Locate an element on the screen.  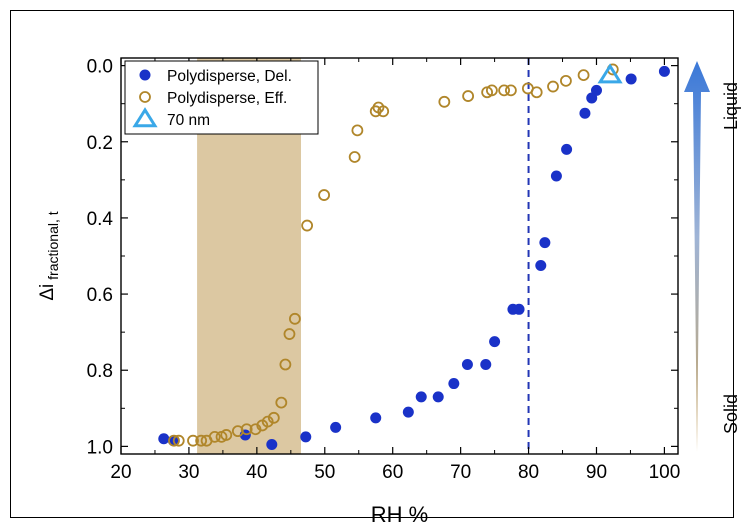
x-tick-label: 40 is located at coordinates (256, 472).